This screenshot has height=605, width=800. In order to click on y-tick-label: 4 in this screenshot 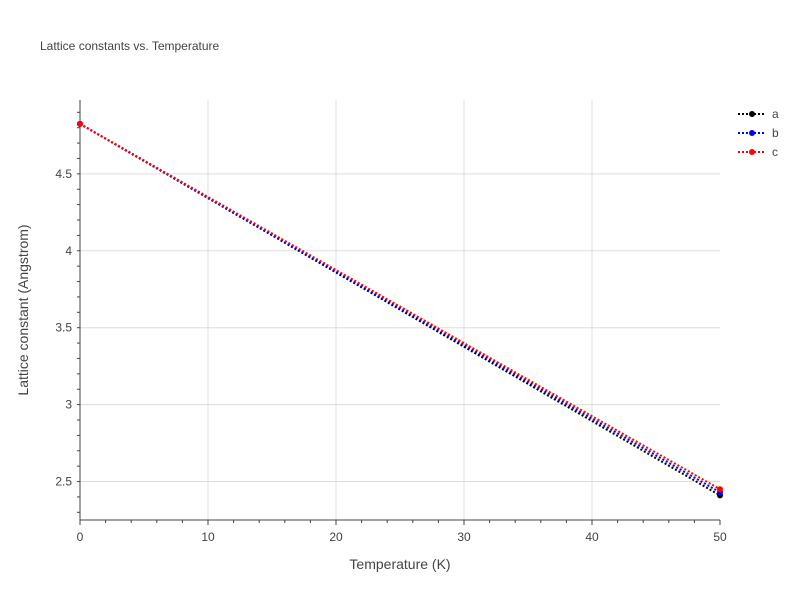, I will do `click(68, 251)`.